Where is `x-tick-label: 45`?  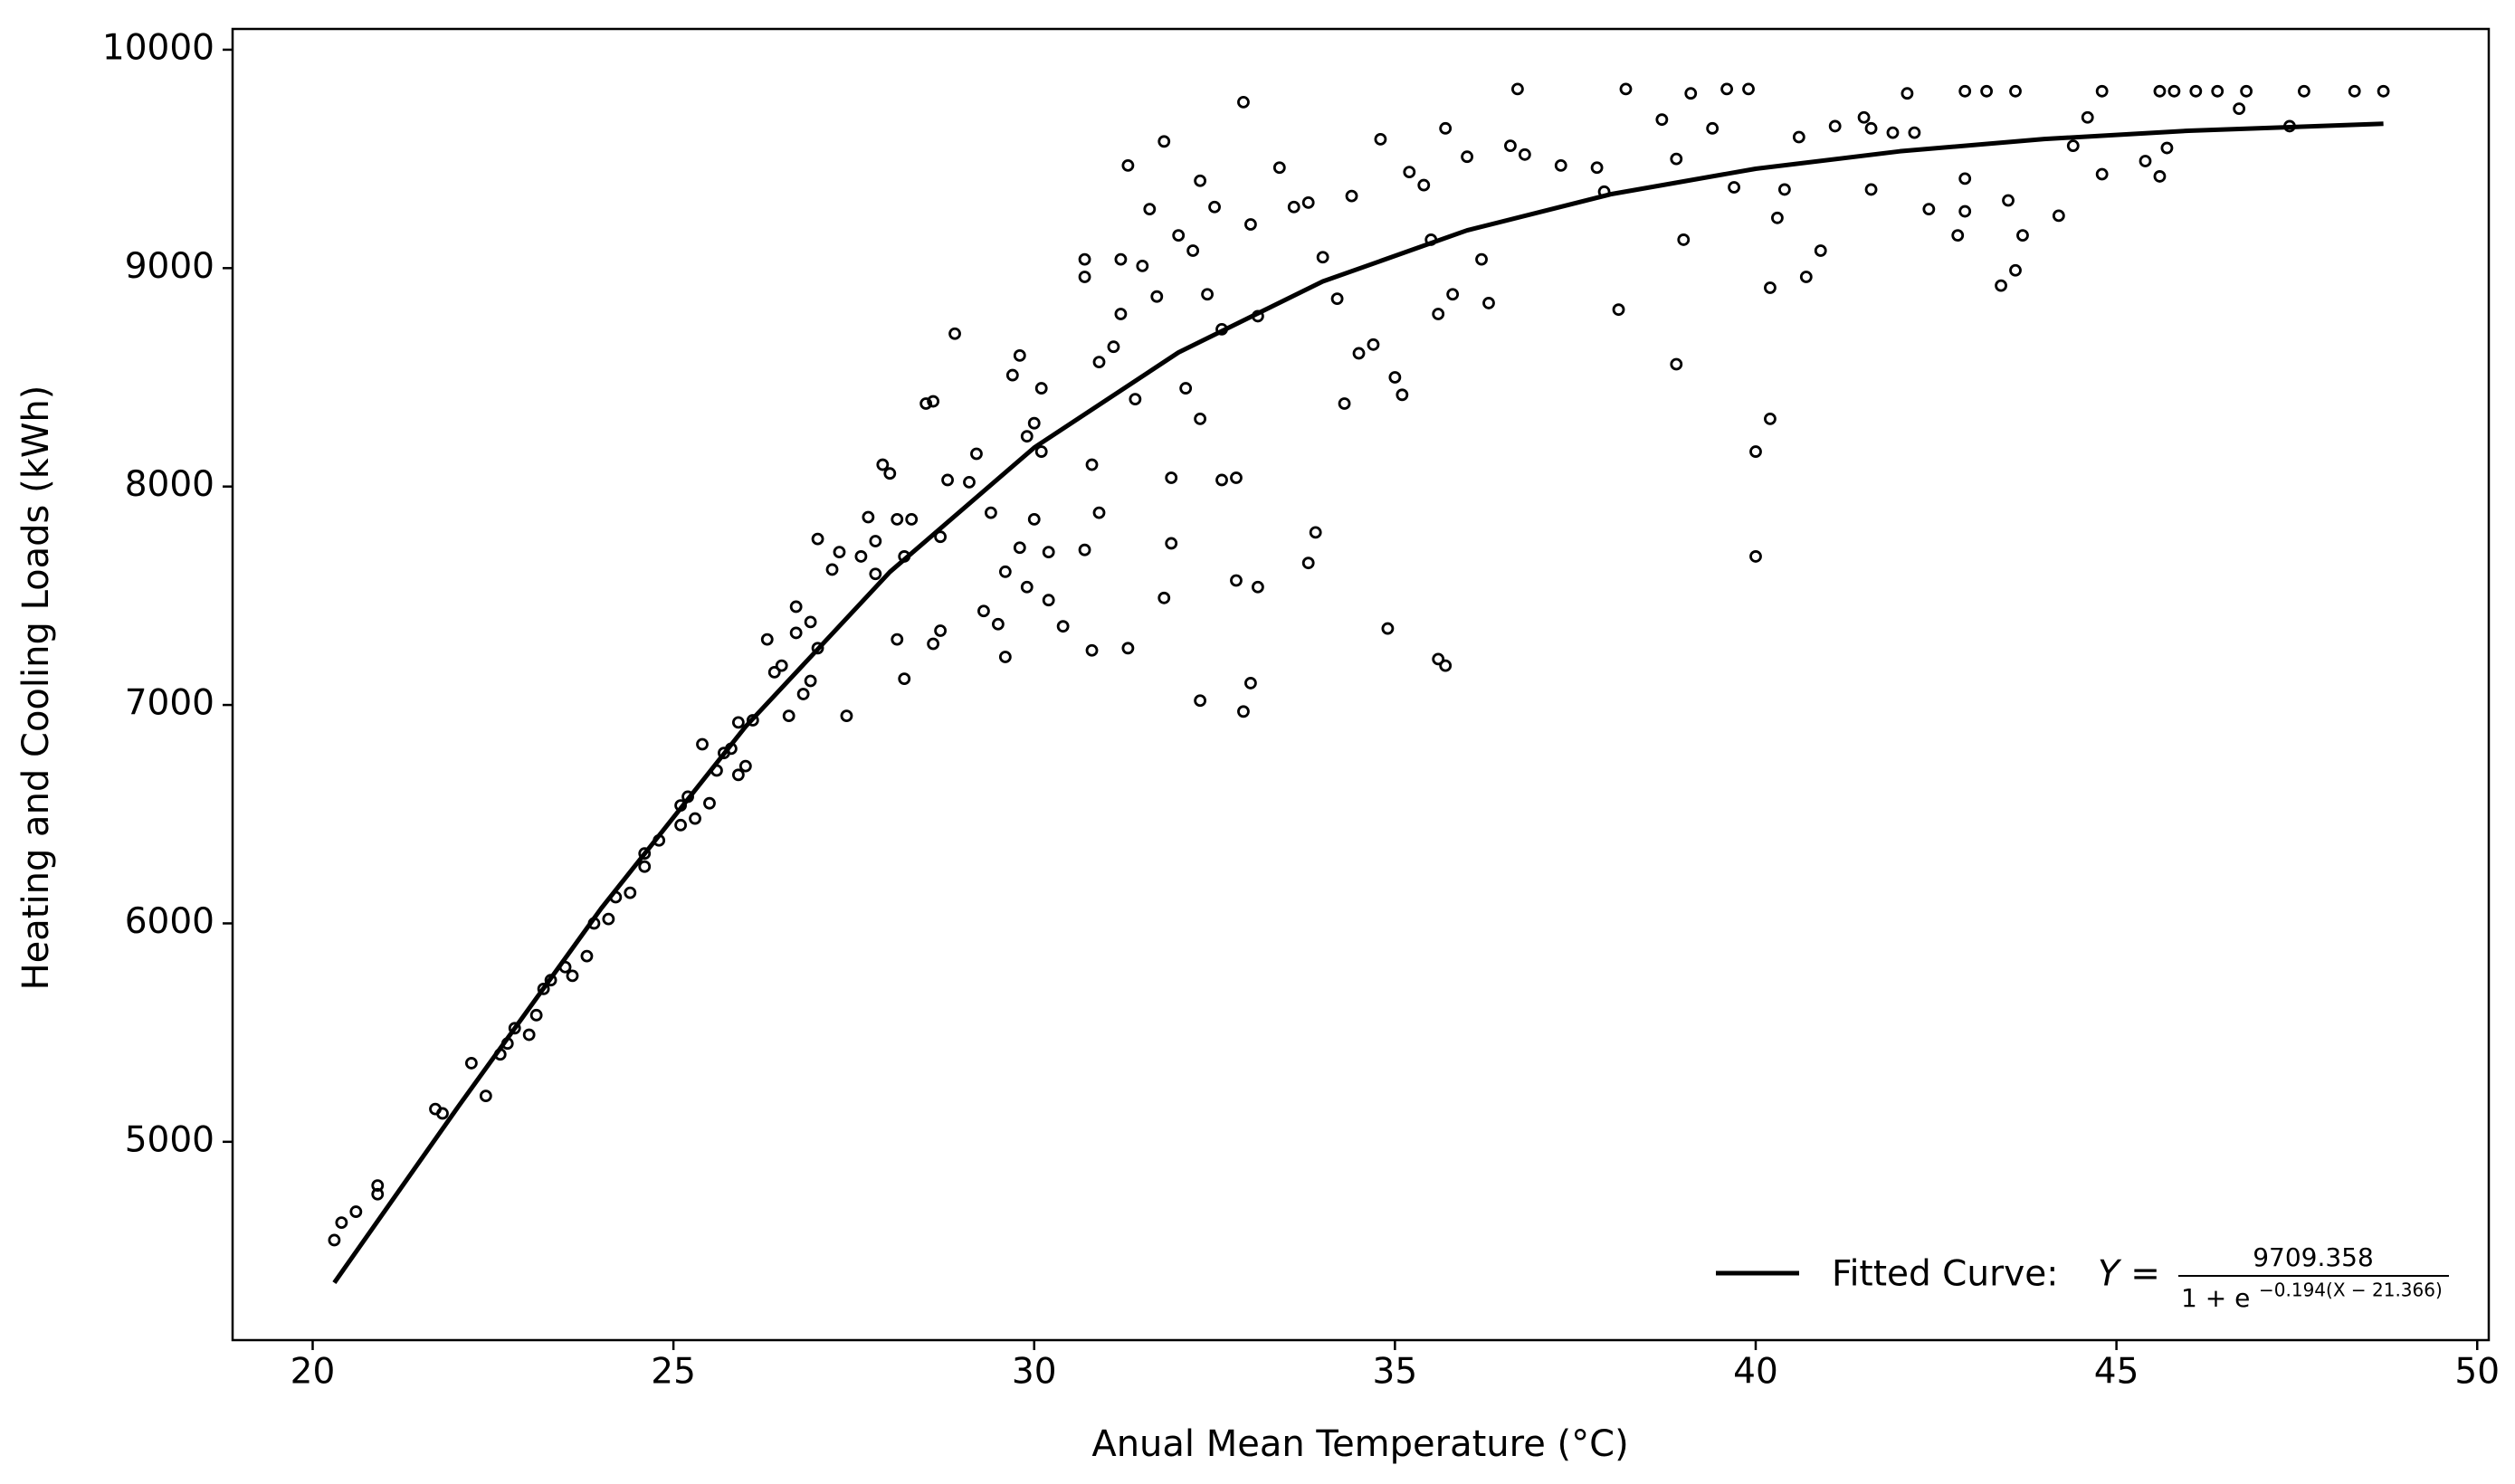
x-tick-label: 45 is located at coordinates (2117, 1372).